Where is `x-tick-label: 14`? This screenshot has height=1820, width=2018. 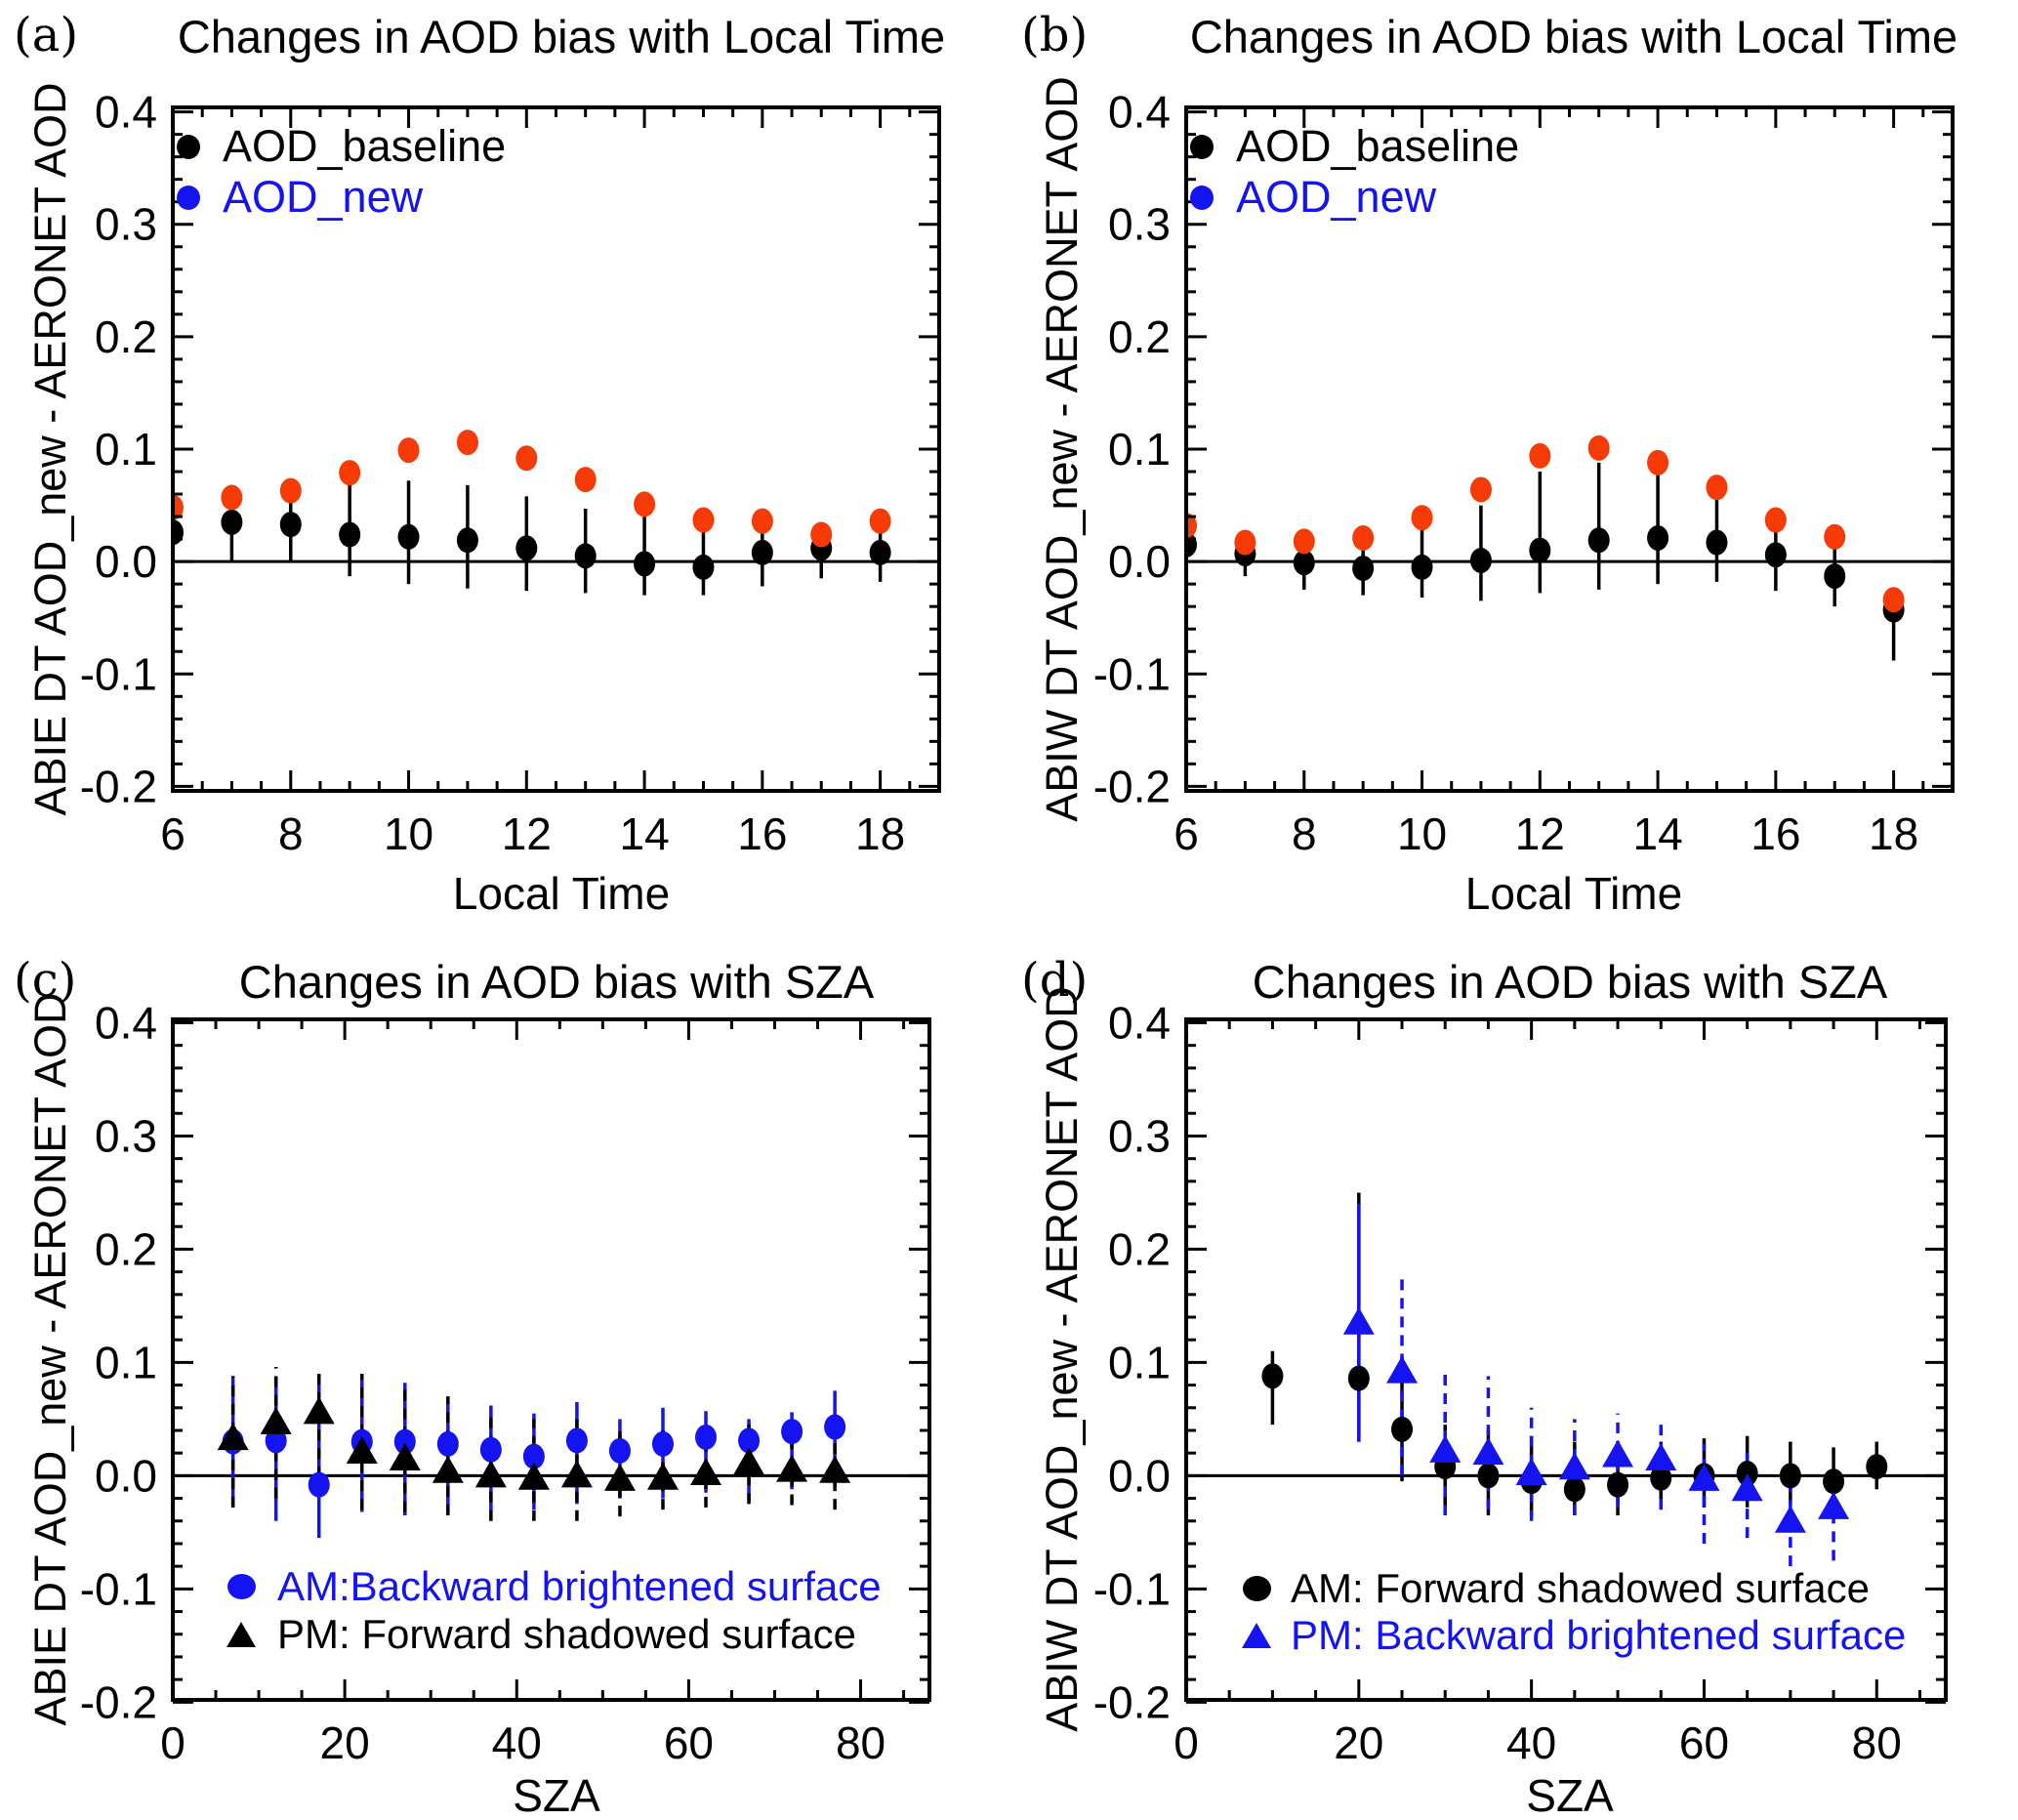
x-tick-label: 14 is located at coordinates (644, 833).